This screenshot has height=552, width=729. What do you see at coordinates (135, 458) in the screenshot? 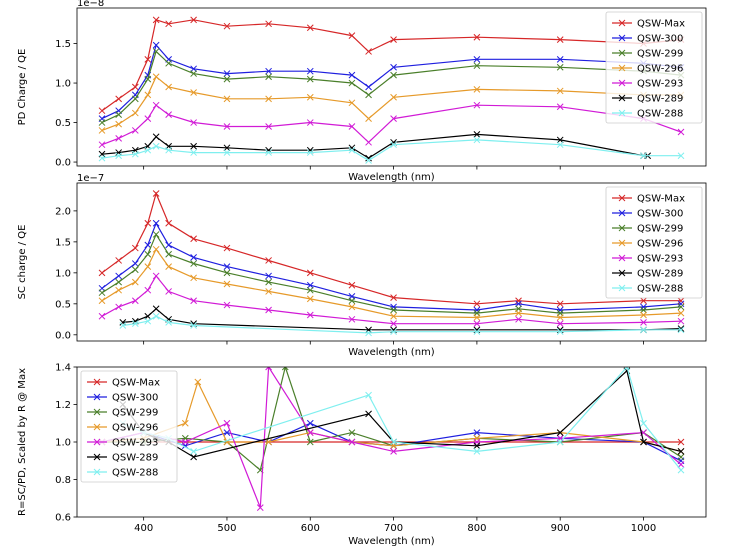
I see `legend-entry-label: QSW-289` at bounding box center [135, 458].